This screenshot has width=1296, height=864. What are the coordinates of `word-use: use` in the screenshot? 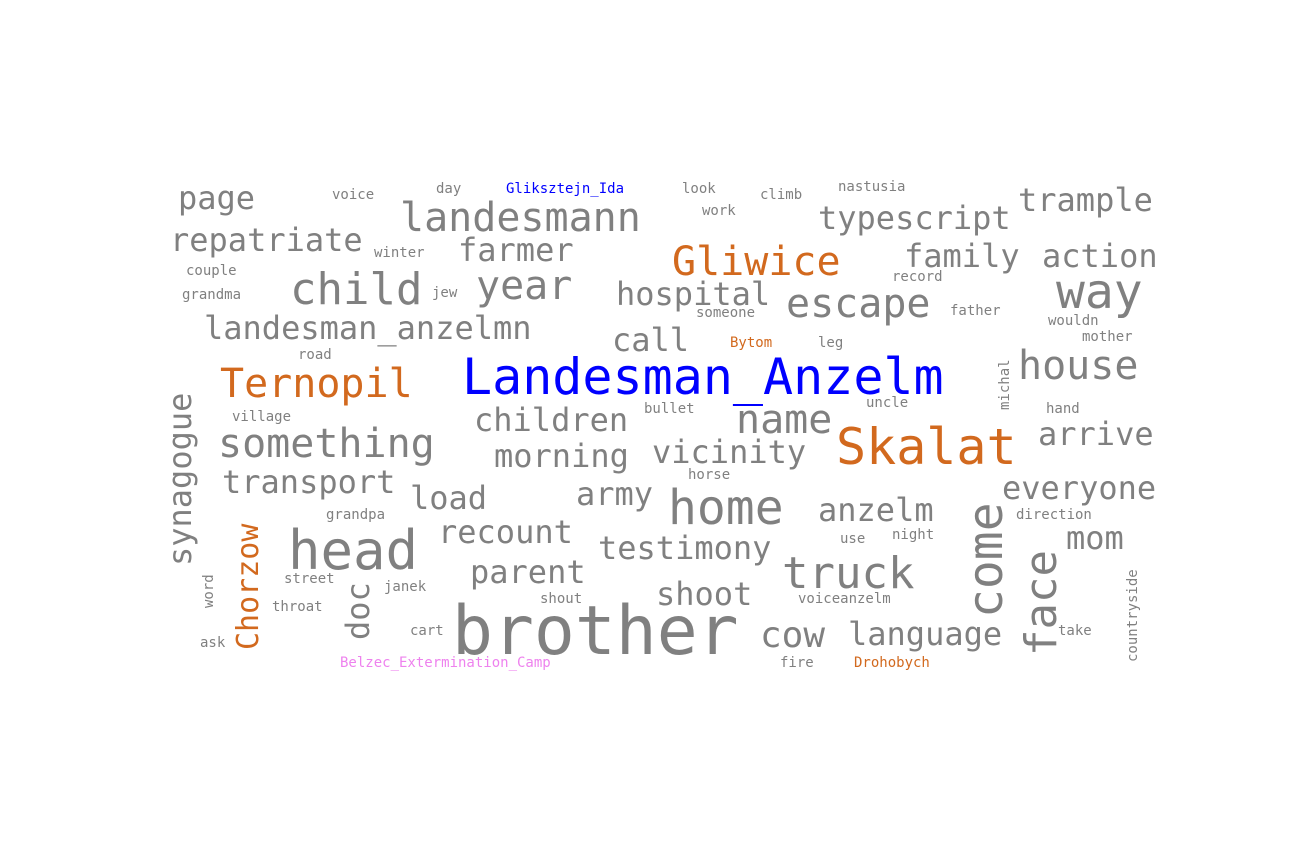 It's located at (853, 539).